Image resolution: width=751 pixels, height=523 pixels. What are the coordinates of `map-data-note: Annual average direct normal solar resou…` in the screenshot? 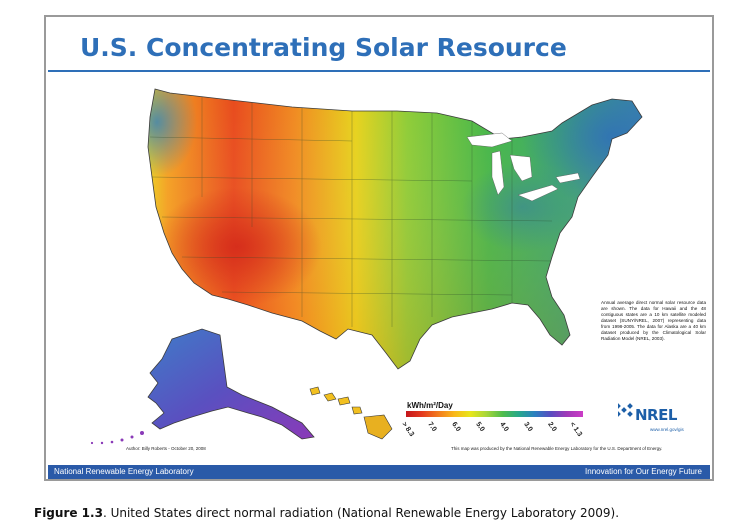 It's located at (653, 320).